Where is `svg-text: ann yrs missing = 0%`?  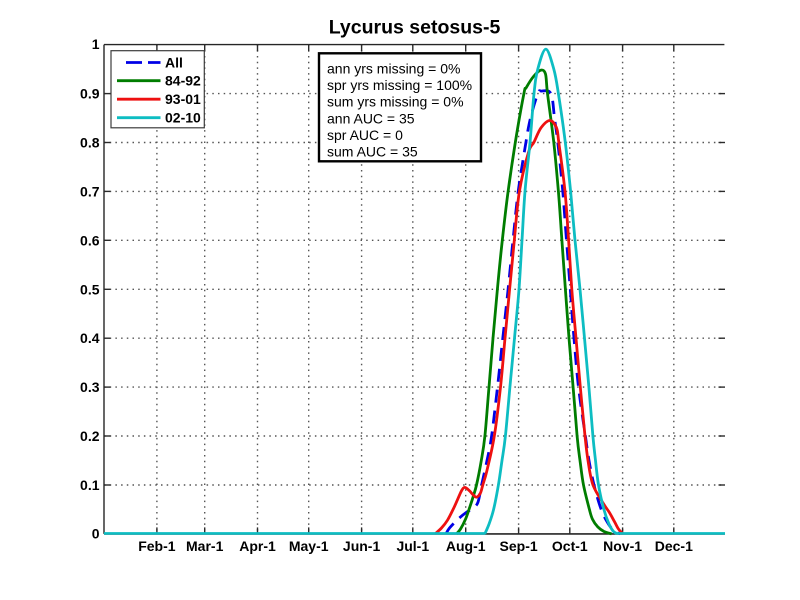
svg-text: ann yrs missing = 0% is located at coordinates (393, 69).